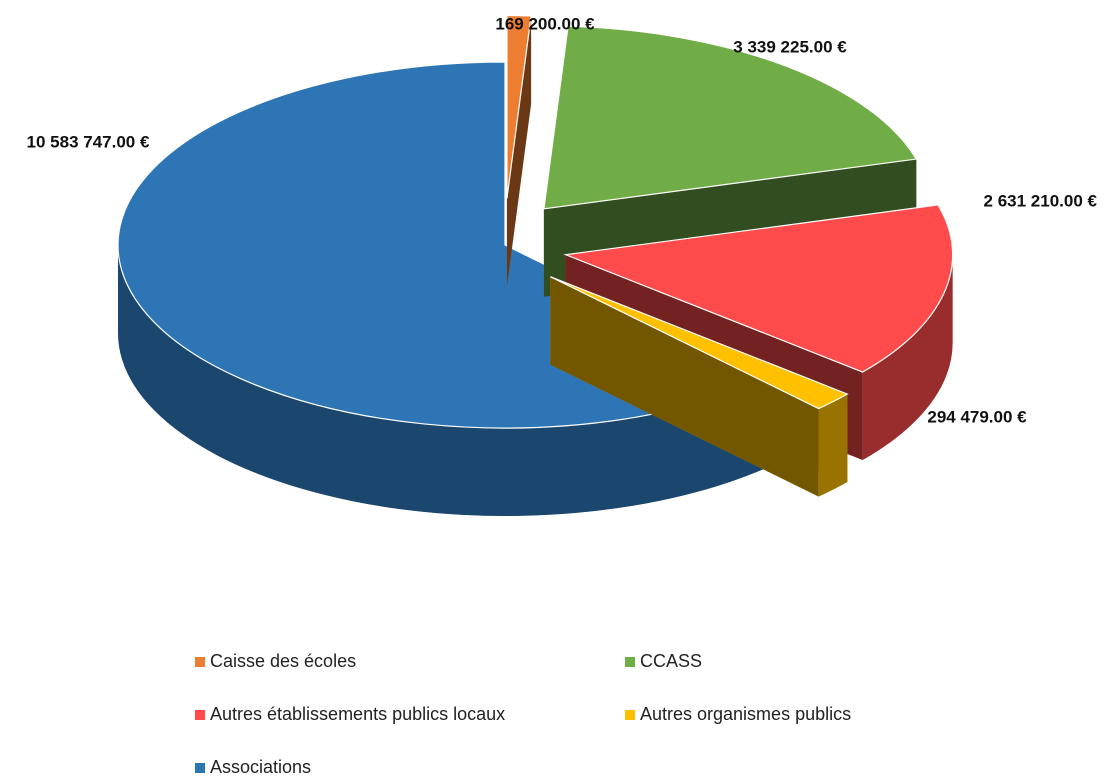 The image size is (1104, 781). Describe the element at coordinates (977, 416) in the screenshot. I see `data-label: 294 479.00 €` at that location.